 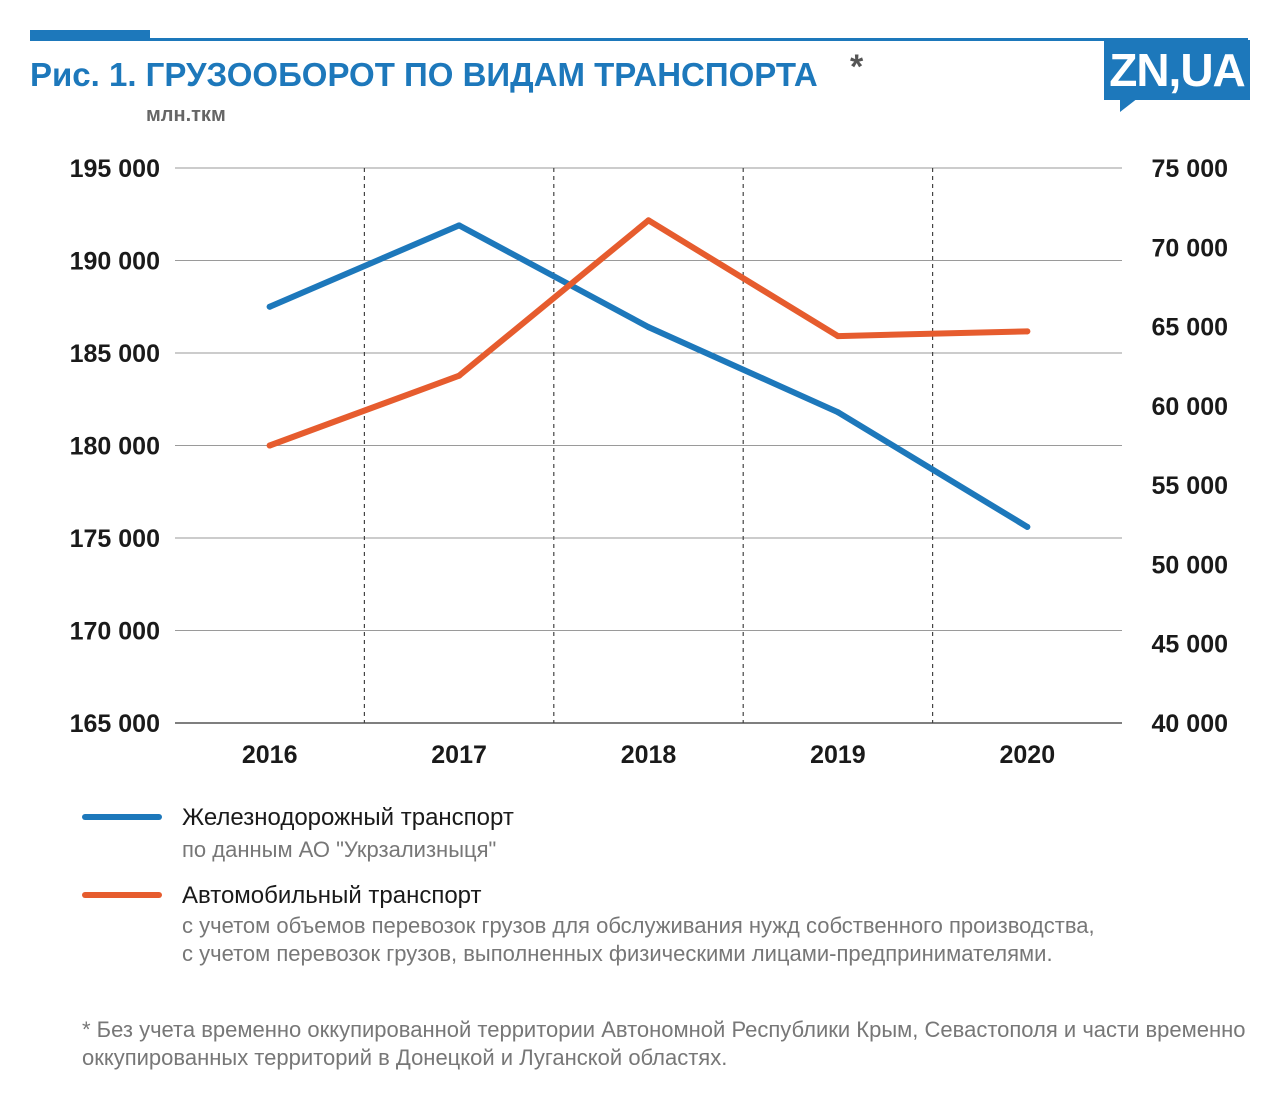 What do you see at coordinates (115, 539) in the screenshot?
I see `left-tick-label: 175 000` at bounding box center [115, 539].